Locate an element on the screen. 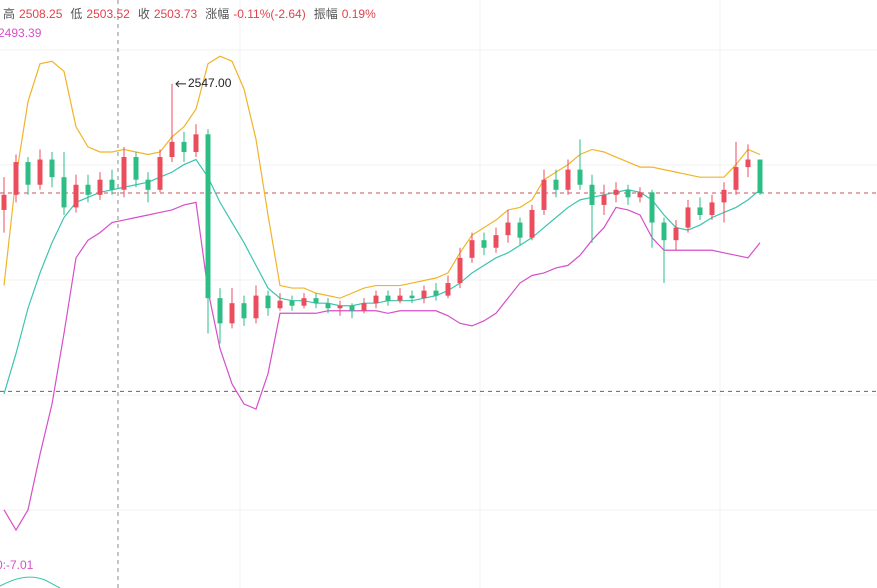 This screenshot has width=877, height=588. annotation-arrow is located at coordinates (180, 84).